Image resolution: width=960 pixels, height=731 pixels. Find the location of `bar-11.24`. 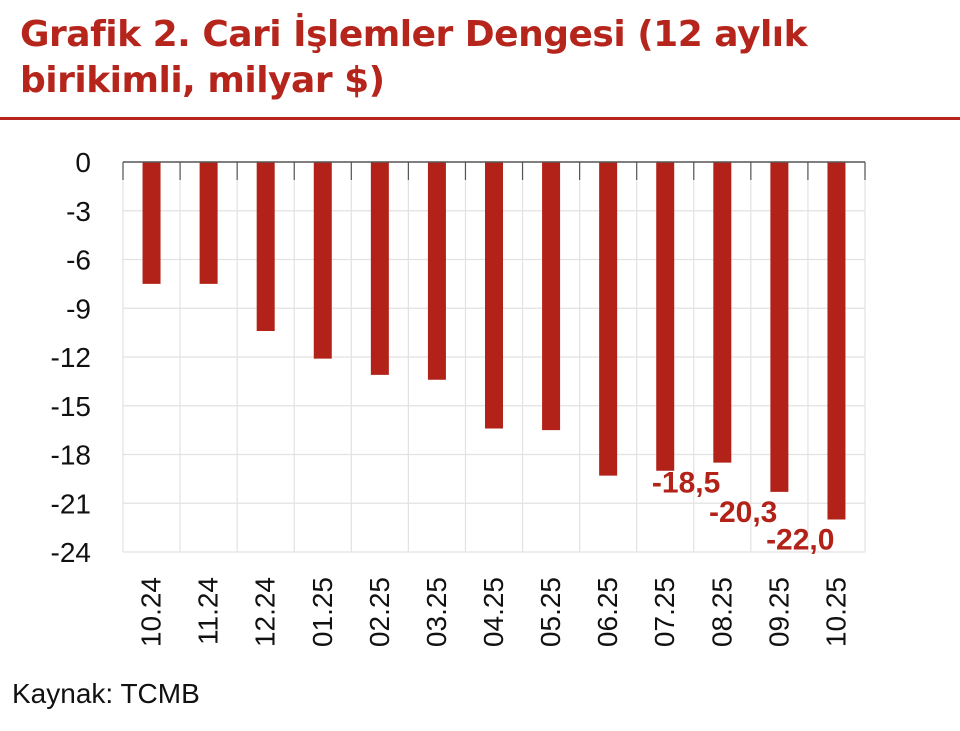

bar-11.24 is located at coordinates (208, 223).